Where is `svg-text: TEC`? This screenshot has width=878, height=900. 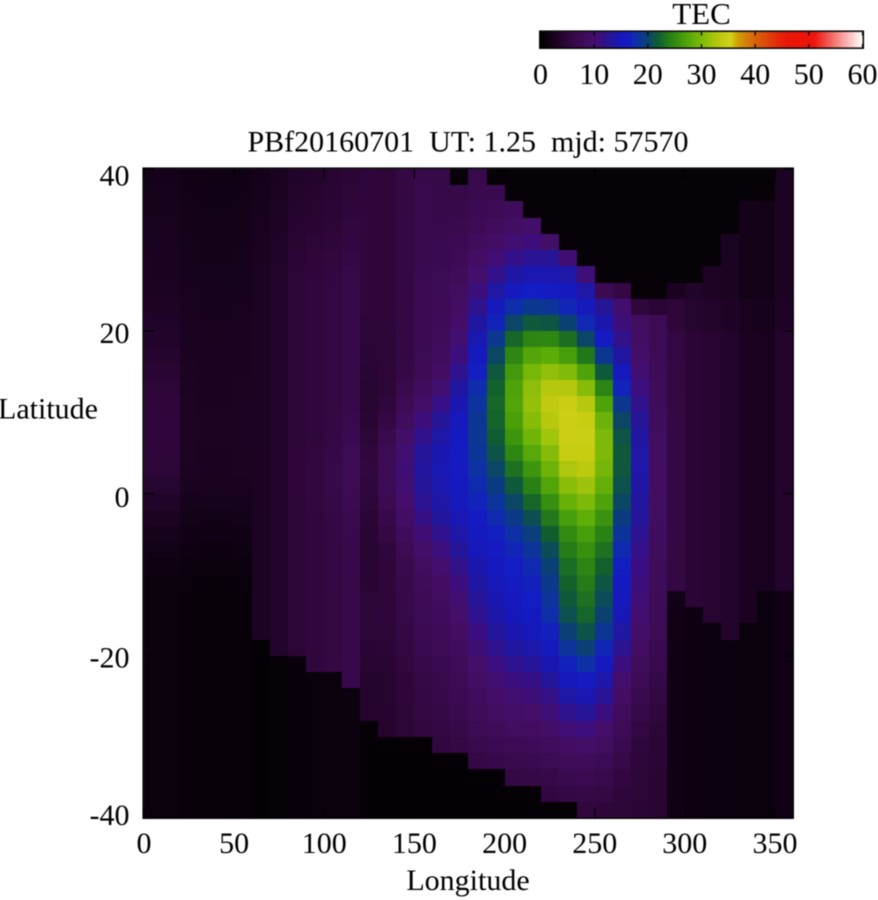
svg-text: TEC is located at coordinates (701, 15).